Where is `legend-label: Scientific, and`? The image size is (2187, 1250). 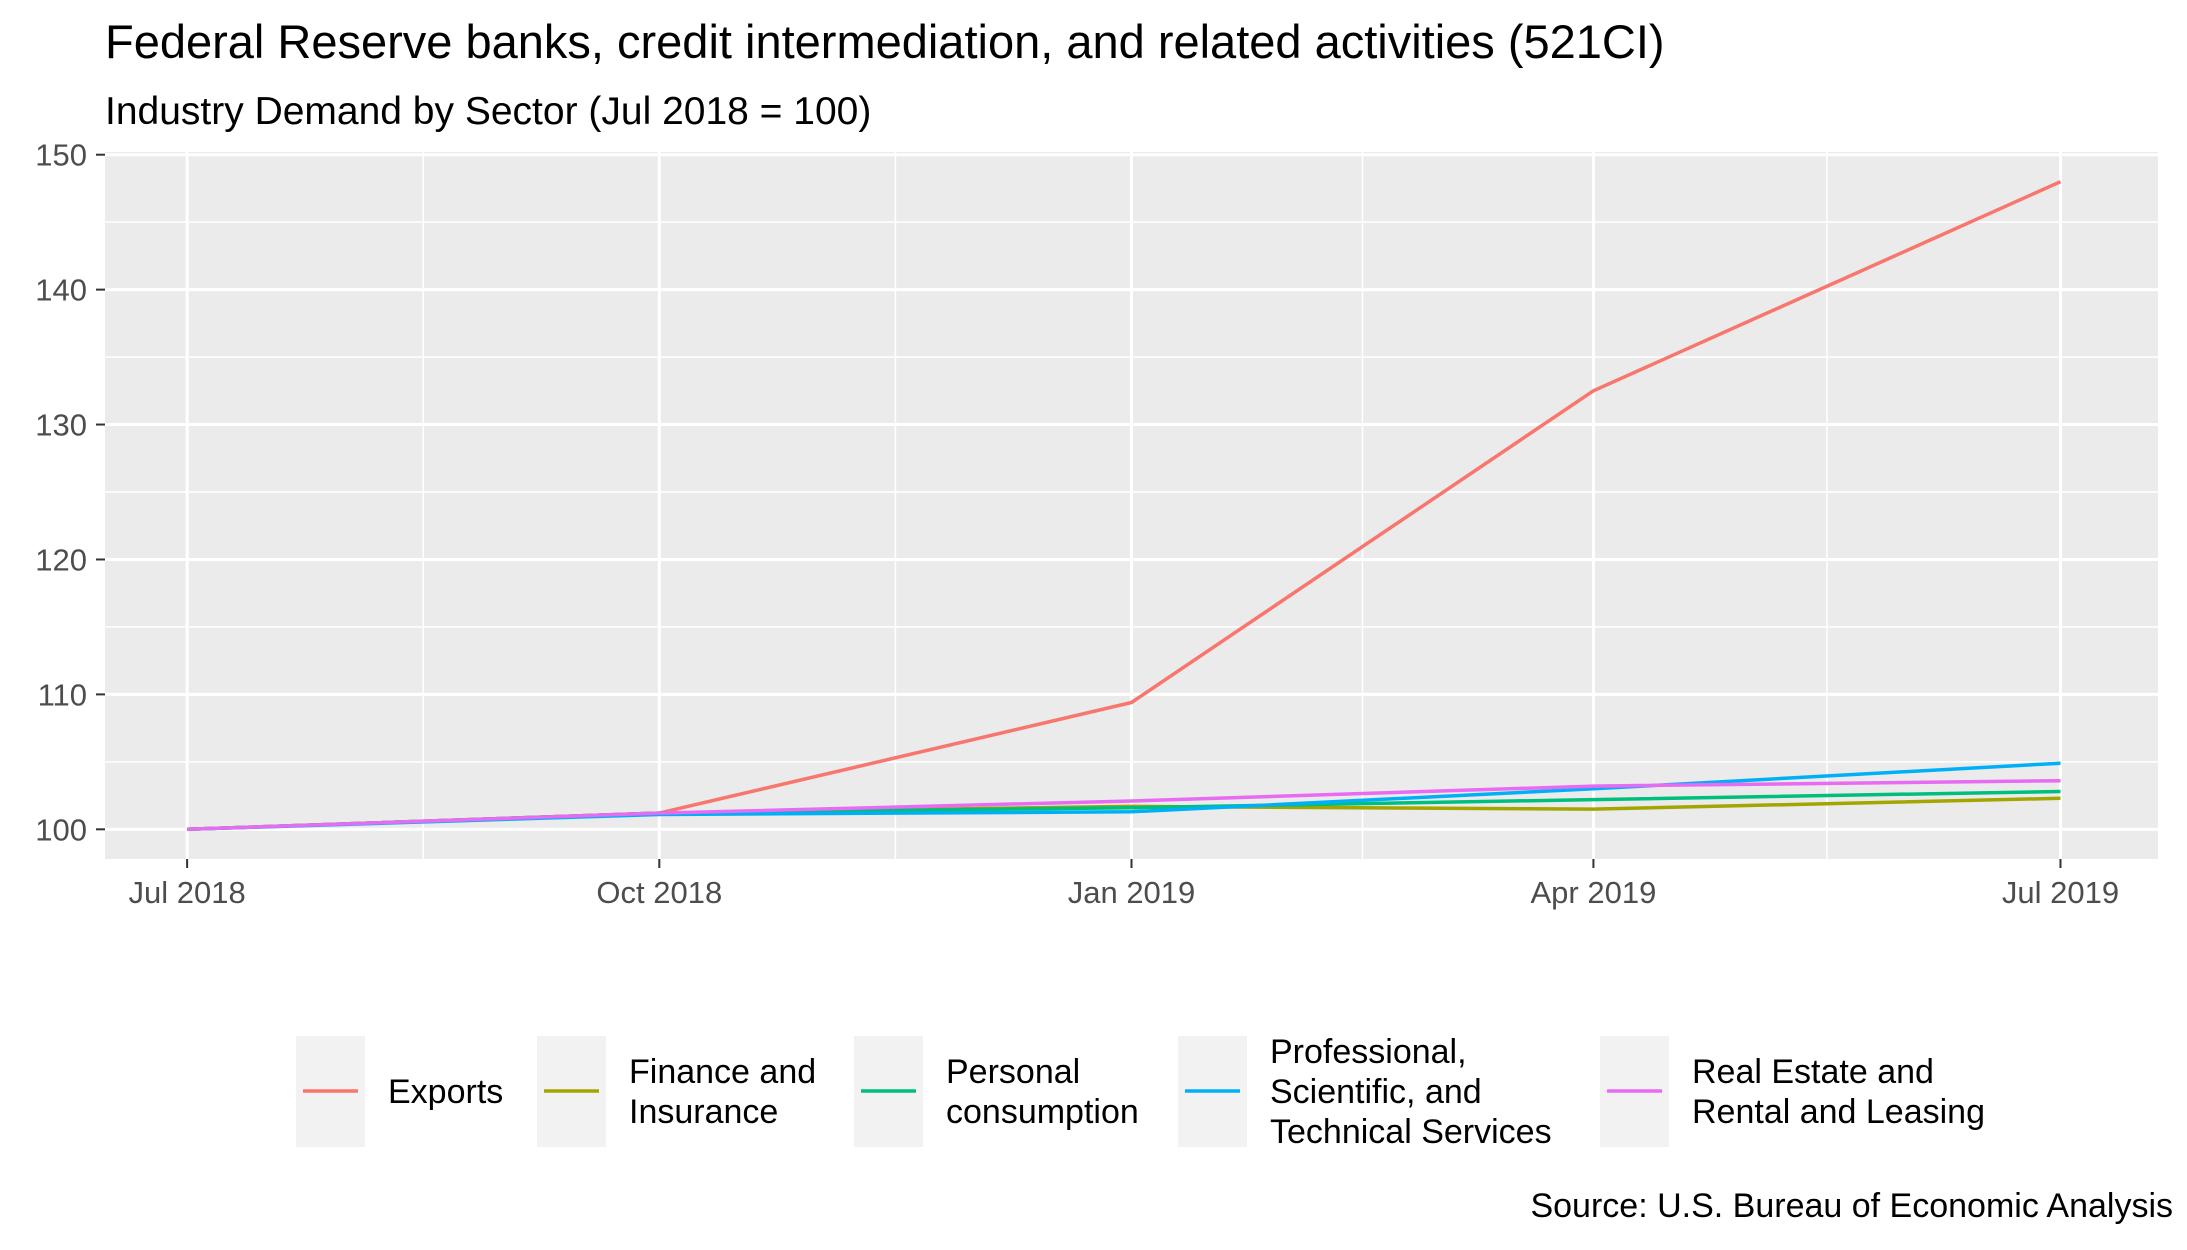
legend-label: Scientific, and is located at coordinates (1376, 1092).